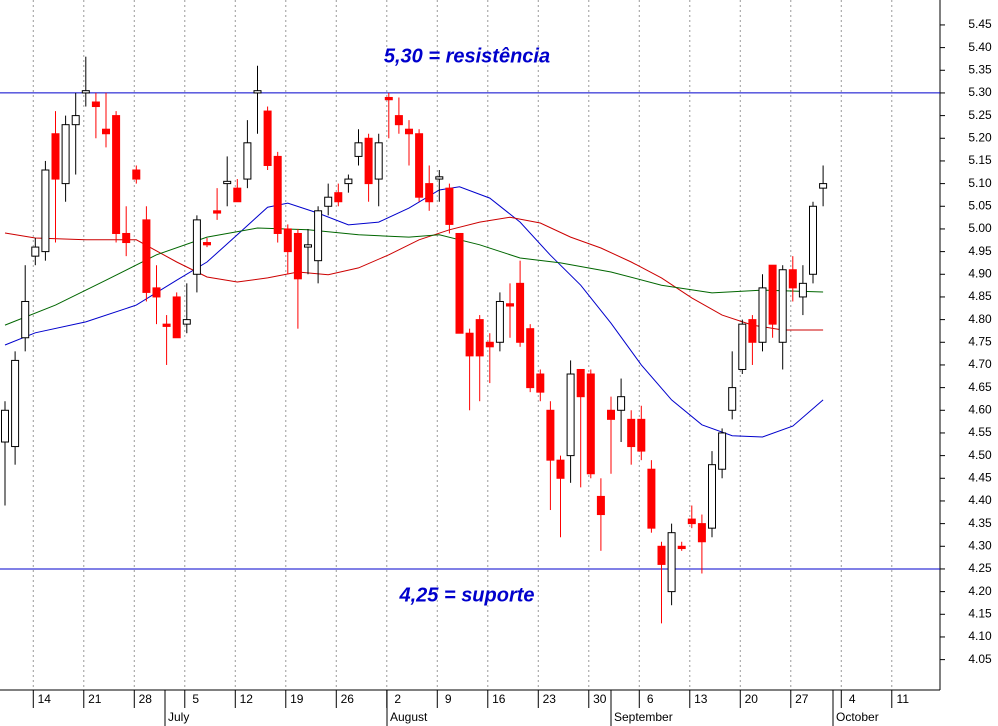  I want to click on y-tick-label: 4.15, so click(980, 613).